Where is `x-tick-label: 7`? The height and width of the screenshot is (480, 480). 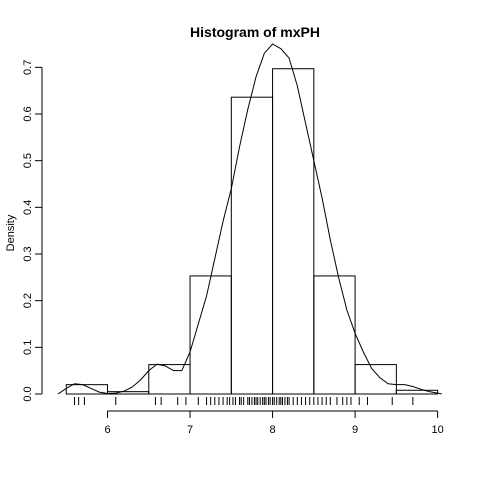
x-tick-label: 7 is located at coordinates (190, 430).